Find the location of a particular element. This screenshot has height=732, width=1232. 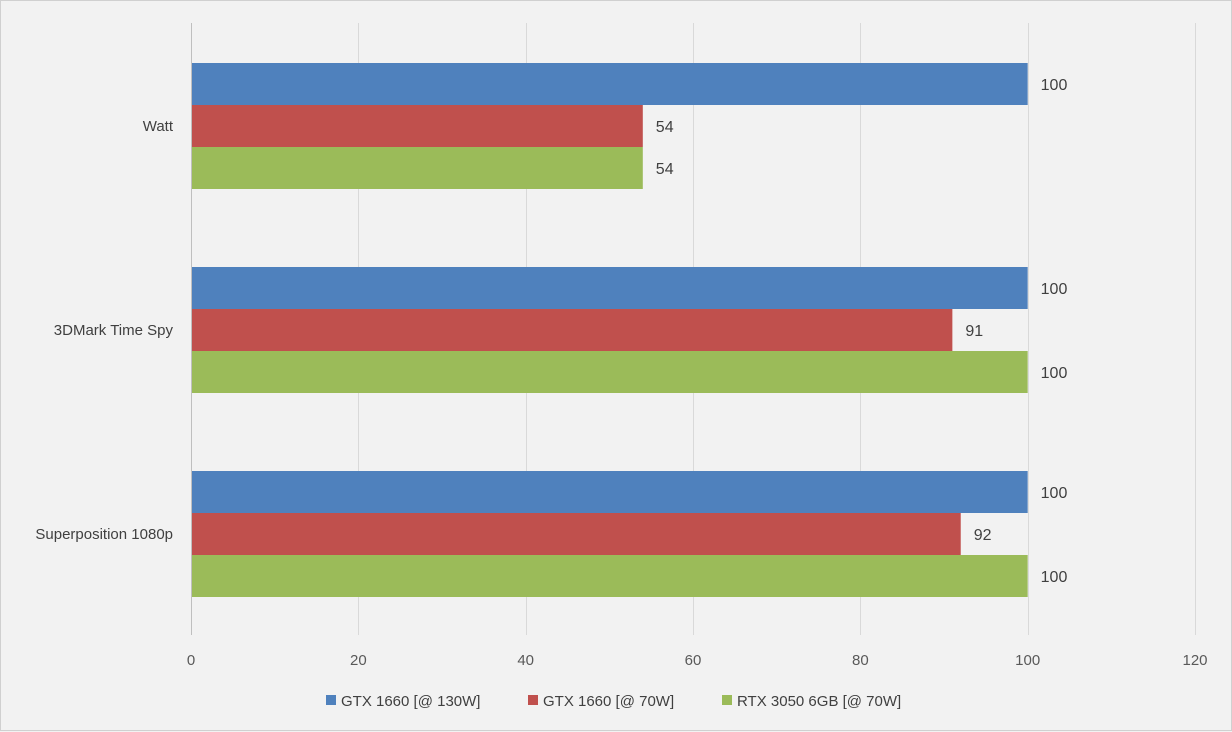

category-label: Superposition 1080p is located at coordinates (104, 534).